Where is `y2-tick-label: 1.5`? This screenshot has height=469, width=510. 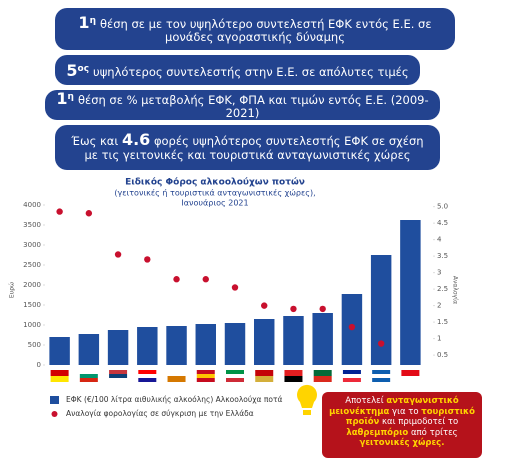
y2-tick-label: 1.5 is located at coordinates (442, 322).